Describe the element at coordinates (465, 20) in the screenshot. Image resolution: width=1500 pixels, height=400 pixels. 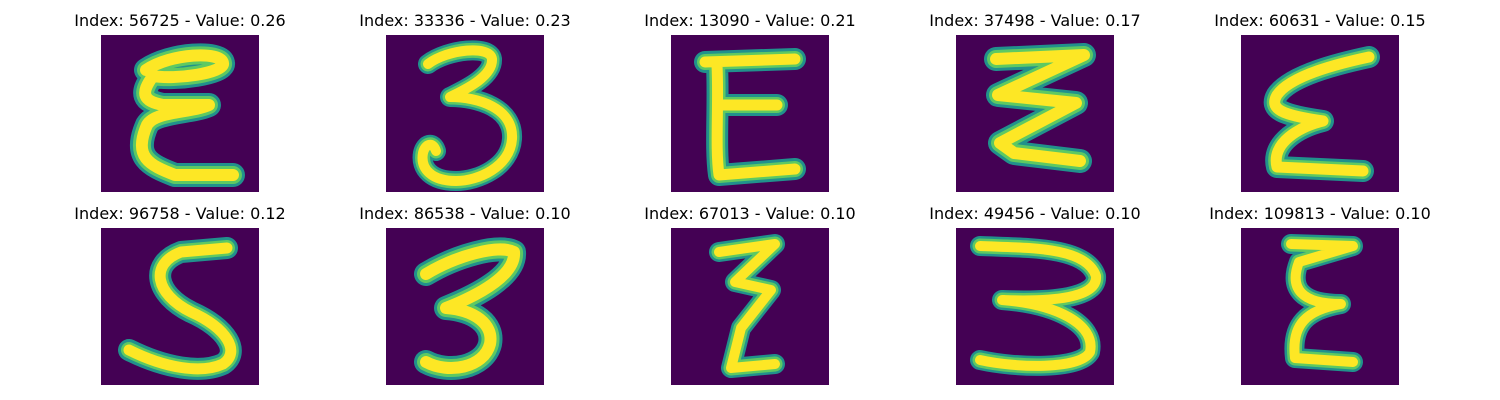
I see `panel-title: Index: 33336 - Value: 0.23` at that location.